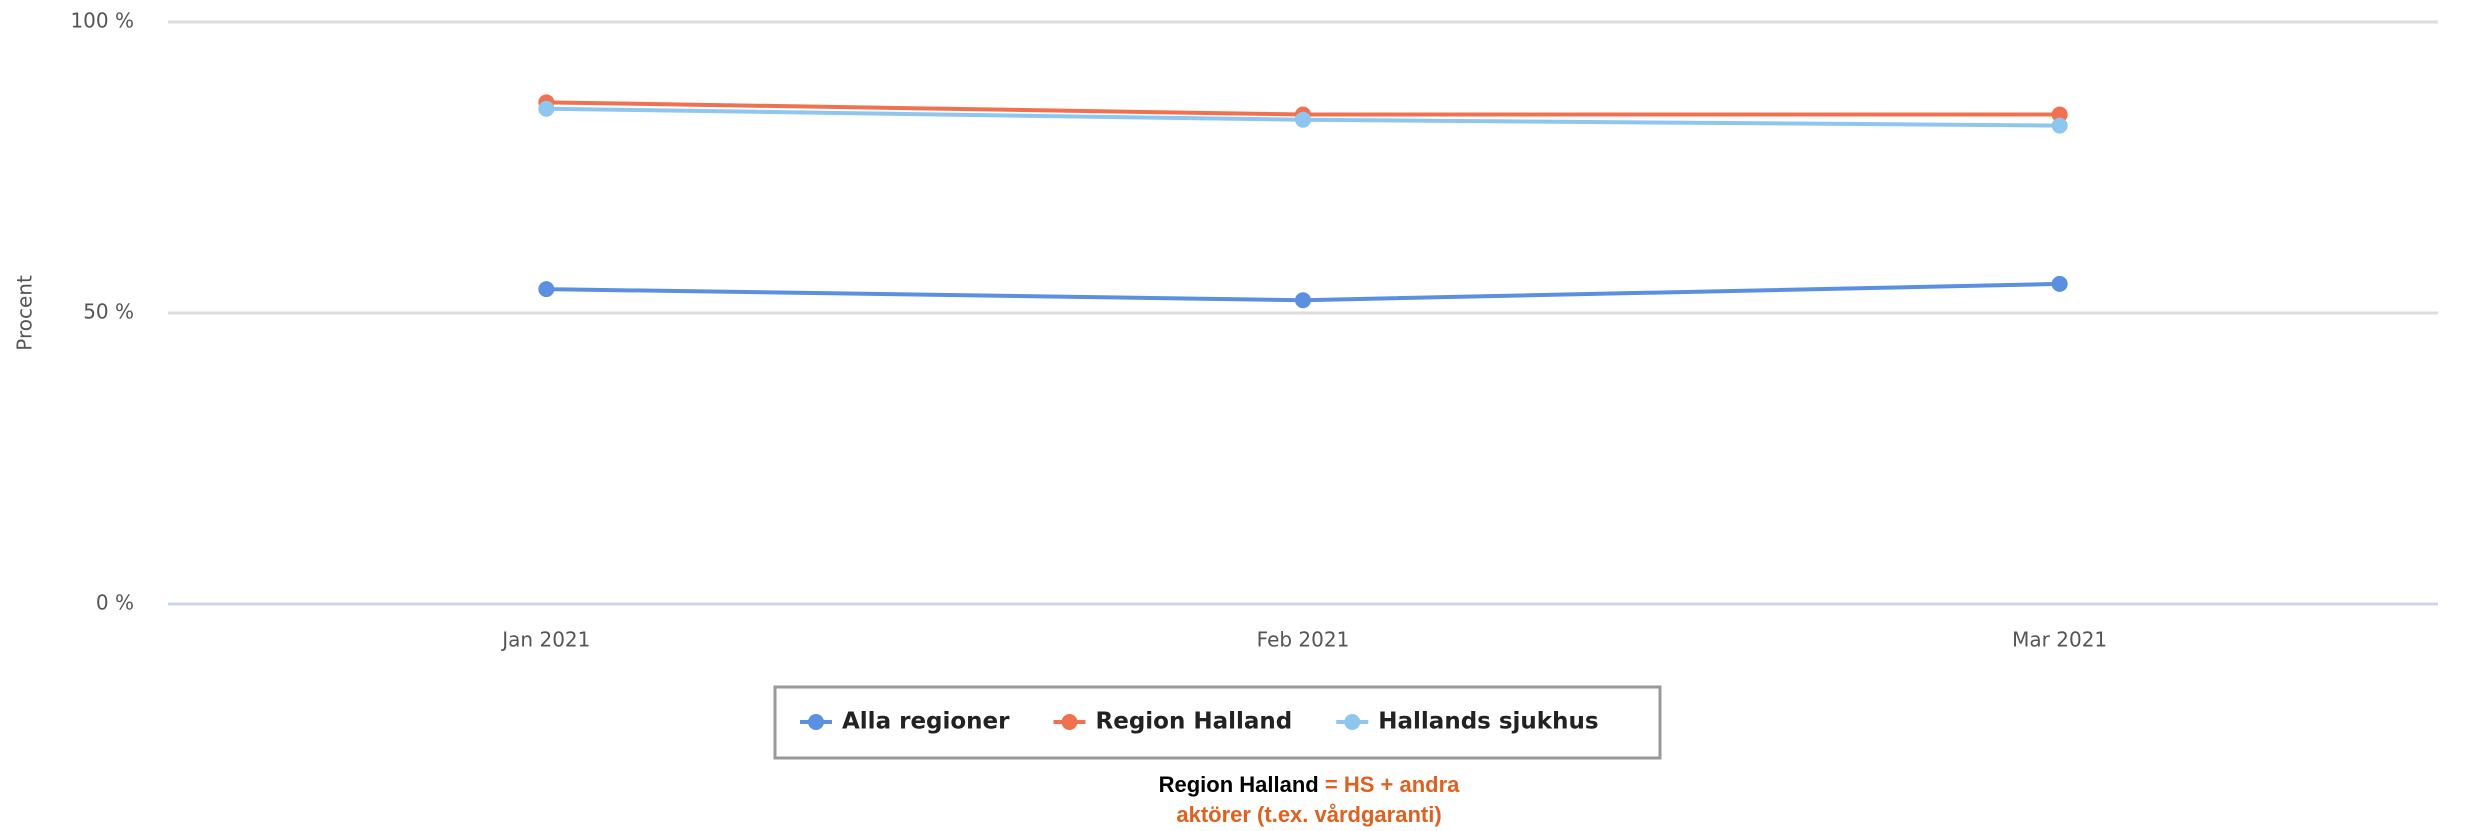 This screenshot has width=2466, height=831. I want to click on x-tick-label: Mar 2021, so click(2059, 640).